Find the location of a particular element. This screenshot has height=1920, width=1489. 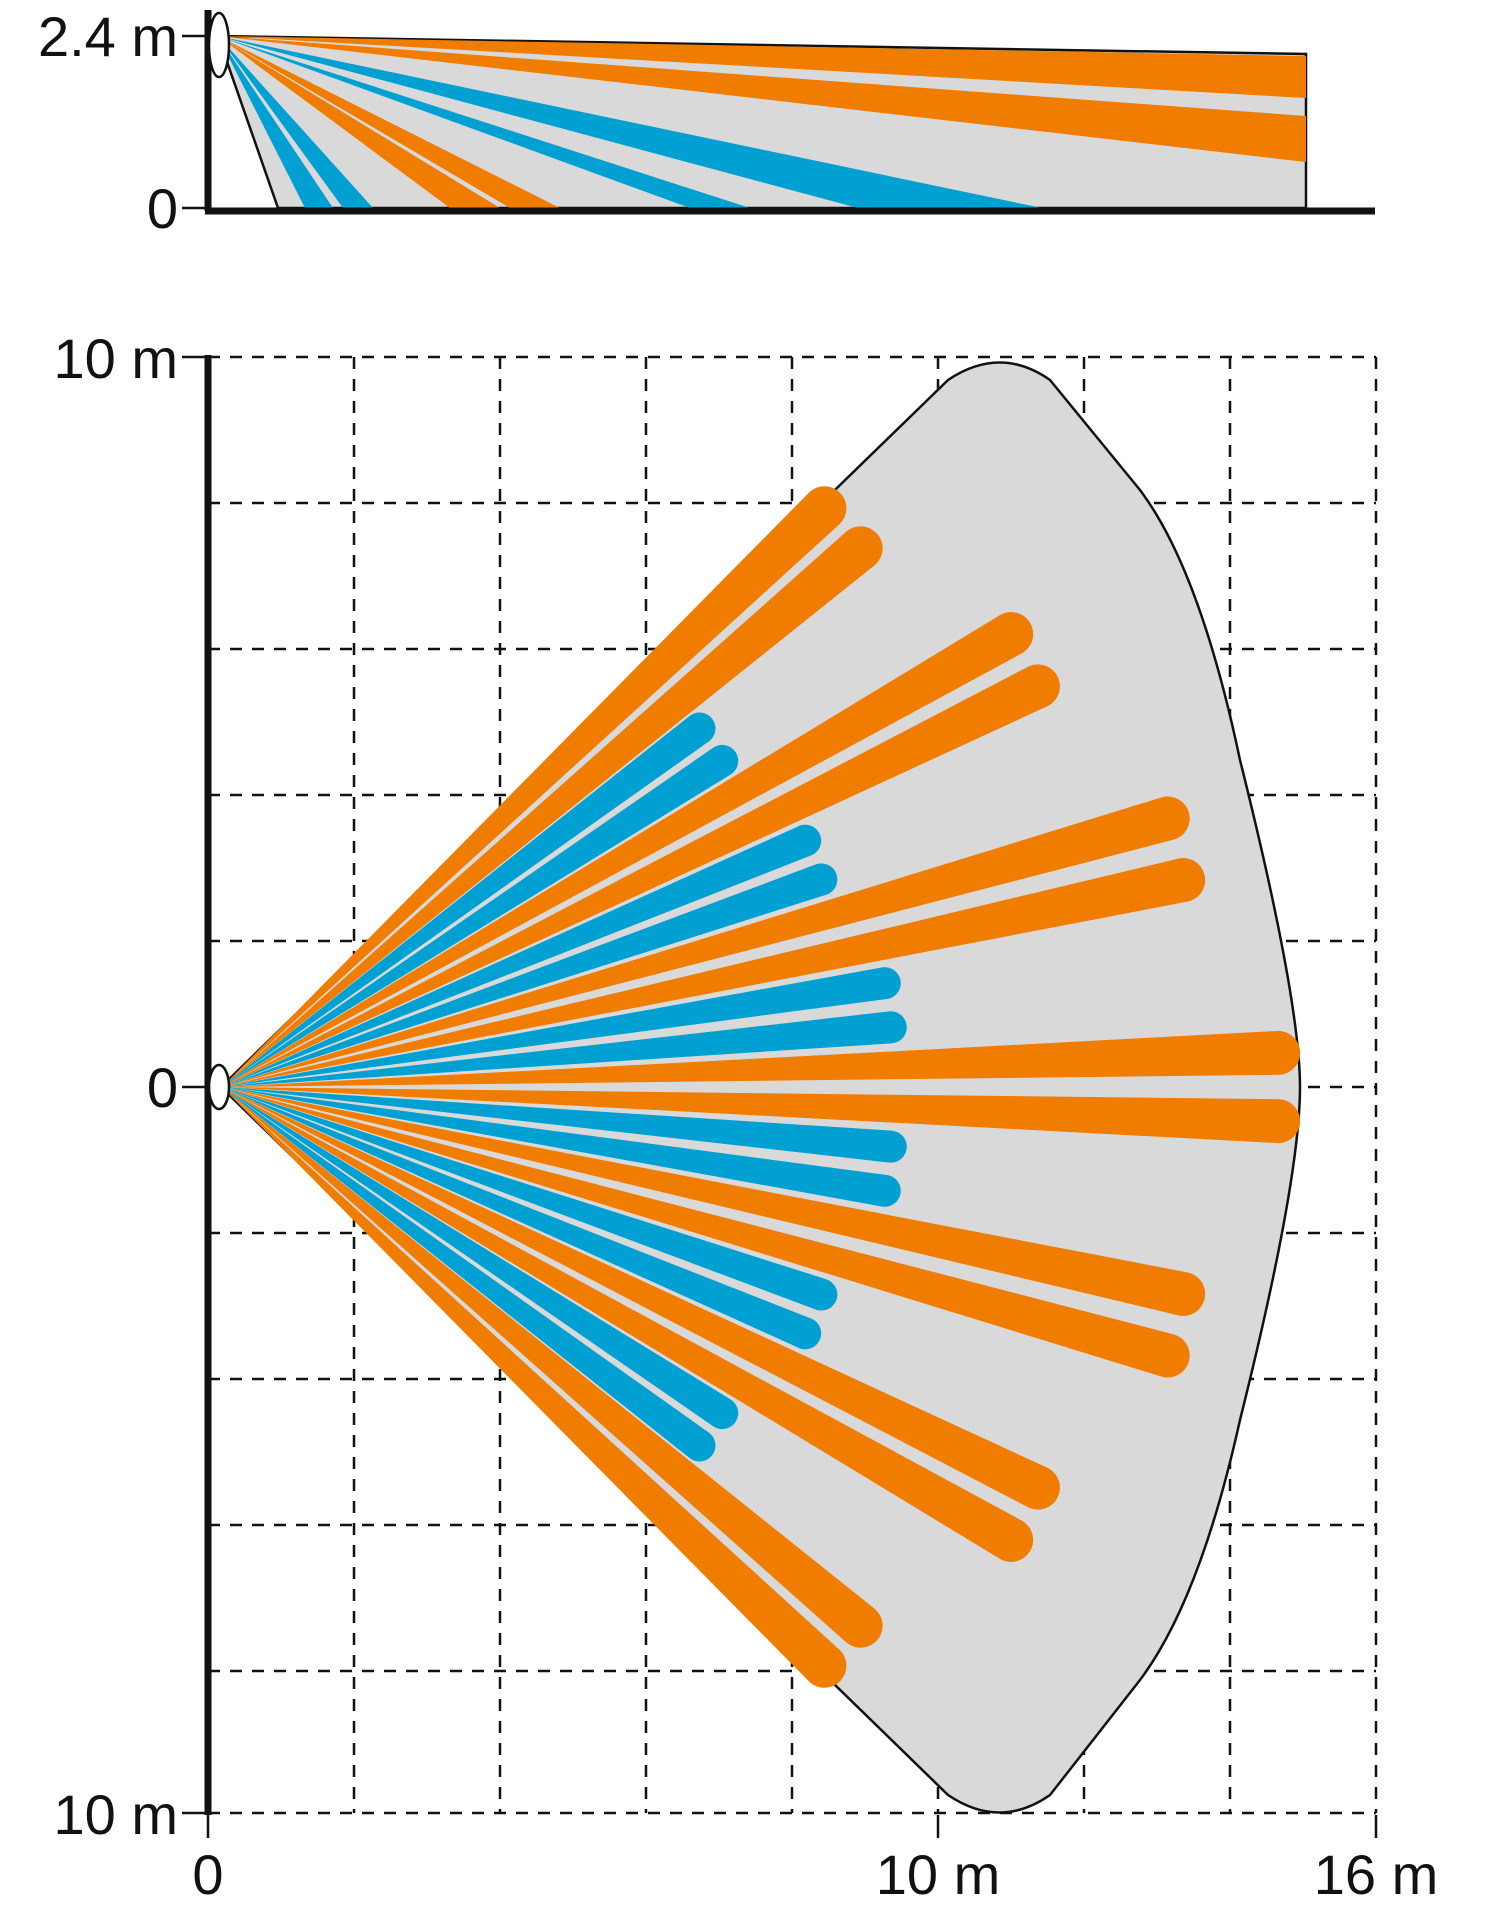

side-y-label-bottom: 0 is located at coordinates (162, 208).